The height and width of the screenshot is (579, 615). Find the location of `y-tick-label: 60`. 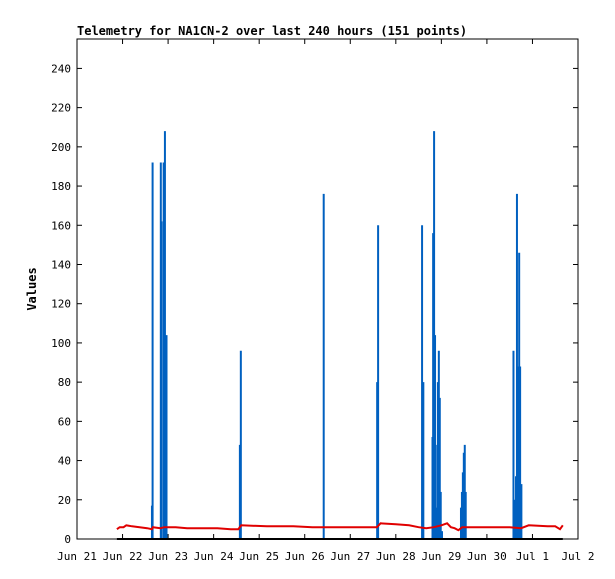

y-tick-label: 60 is located at coordinates (64, 421).